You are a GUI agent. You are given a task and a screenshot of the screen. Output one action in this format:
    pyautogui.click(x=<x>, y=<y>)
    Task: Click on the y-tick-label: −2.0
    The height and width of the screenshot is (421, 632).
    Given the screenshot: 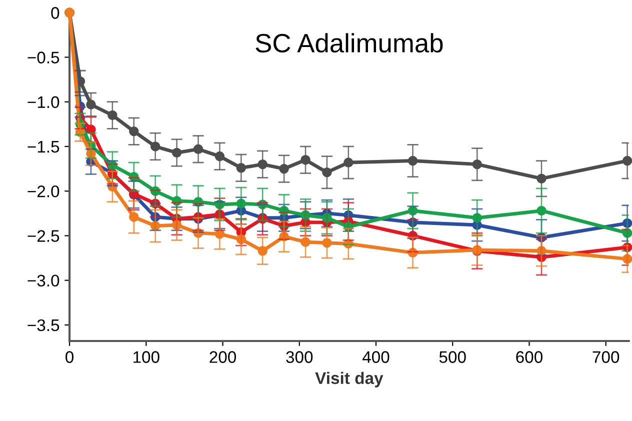 What is the action you would take?
    pyautogui.click(x=44, y=192)
    